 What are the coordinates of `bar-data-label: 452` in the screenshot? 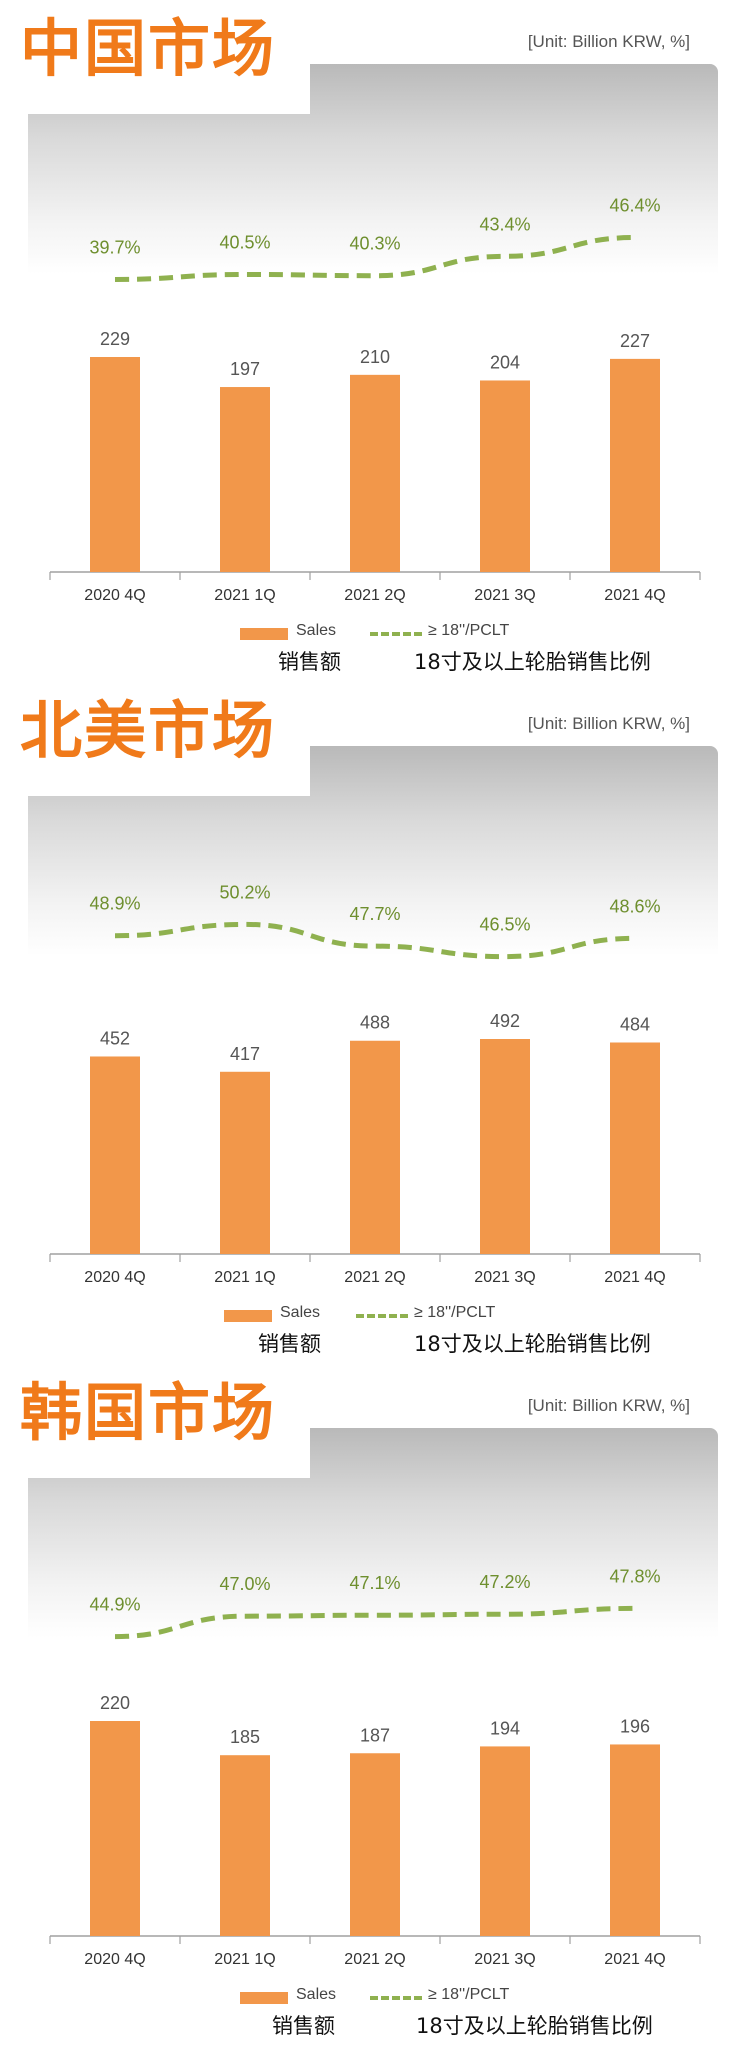 It's located at (115, 1038).